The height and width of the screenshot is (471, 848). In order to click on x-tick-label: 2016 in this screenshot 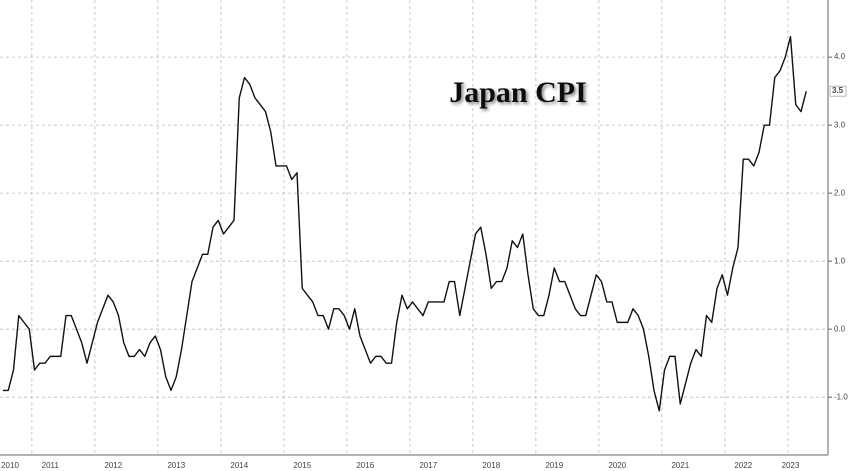, I will do `click(365, 465)`.